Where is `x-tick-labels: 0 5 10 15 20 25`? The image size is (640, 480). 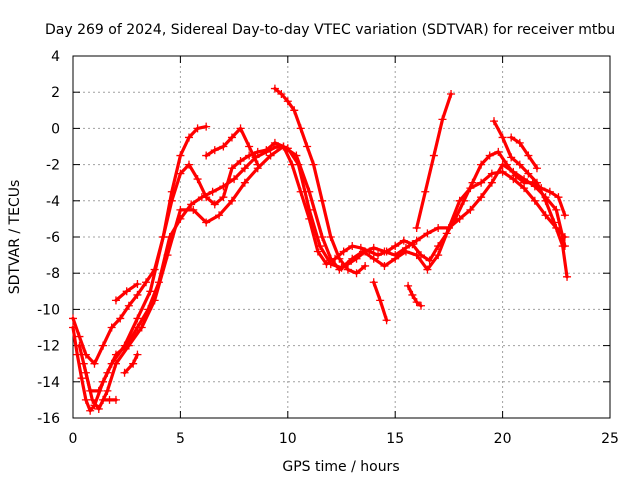
x-tick-labels: 0 5 10 15 20 25 is located at coordinates (344, 439).